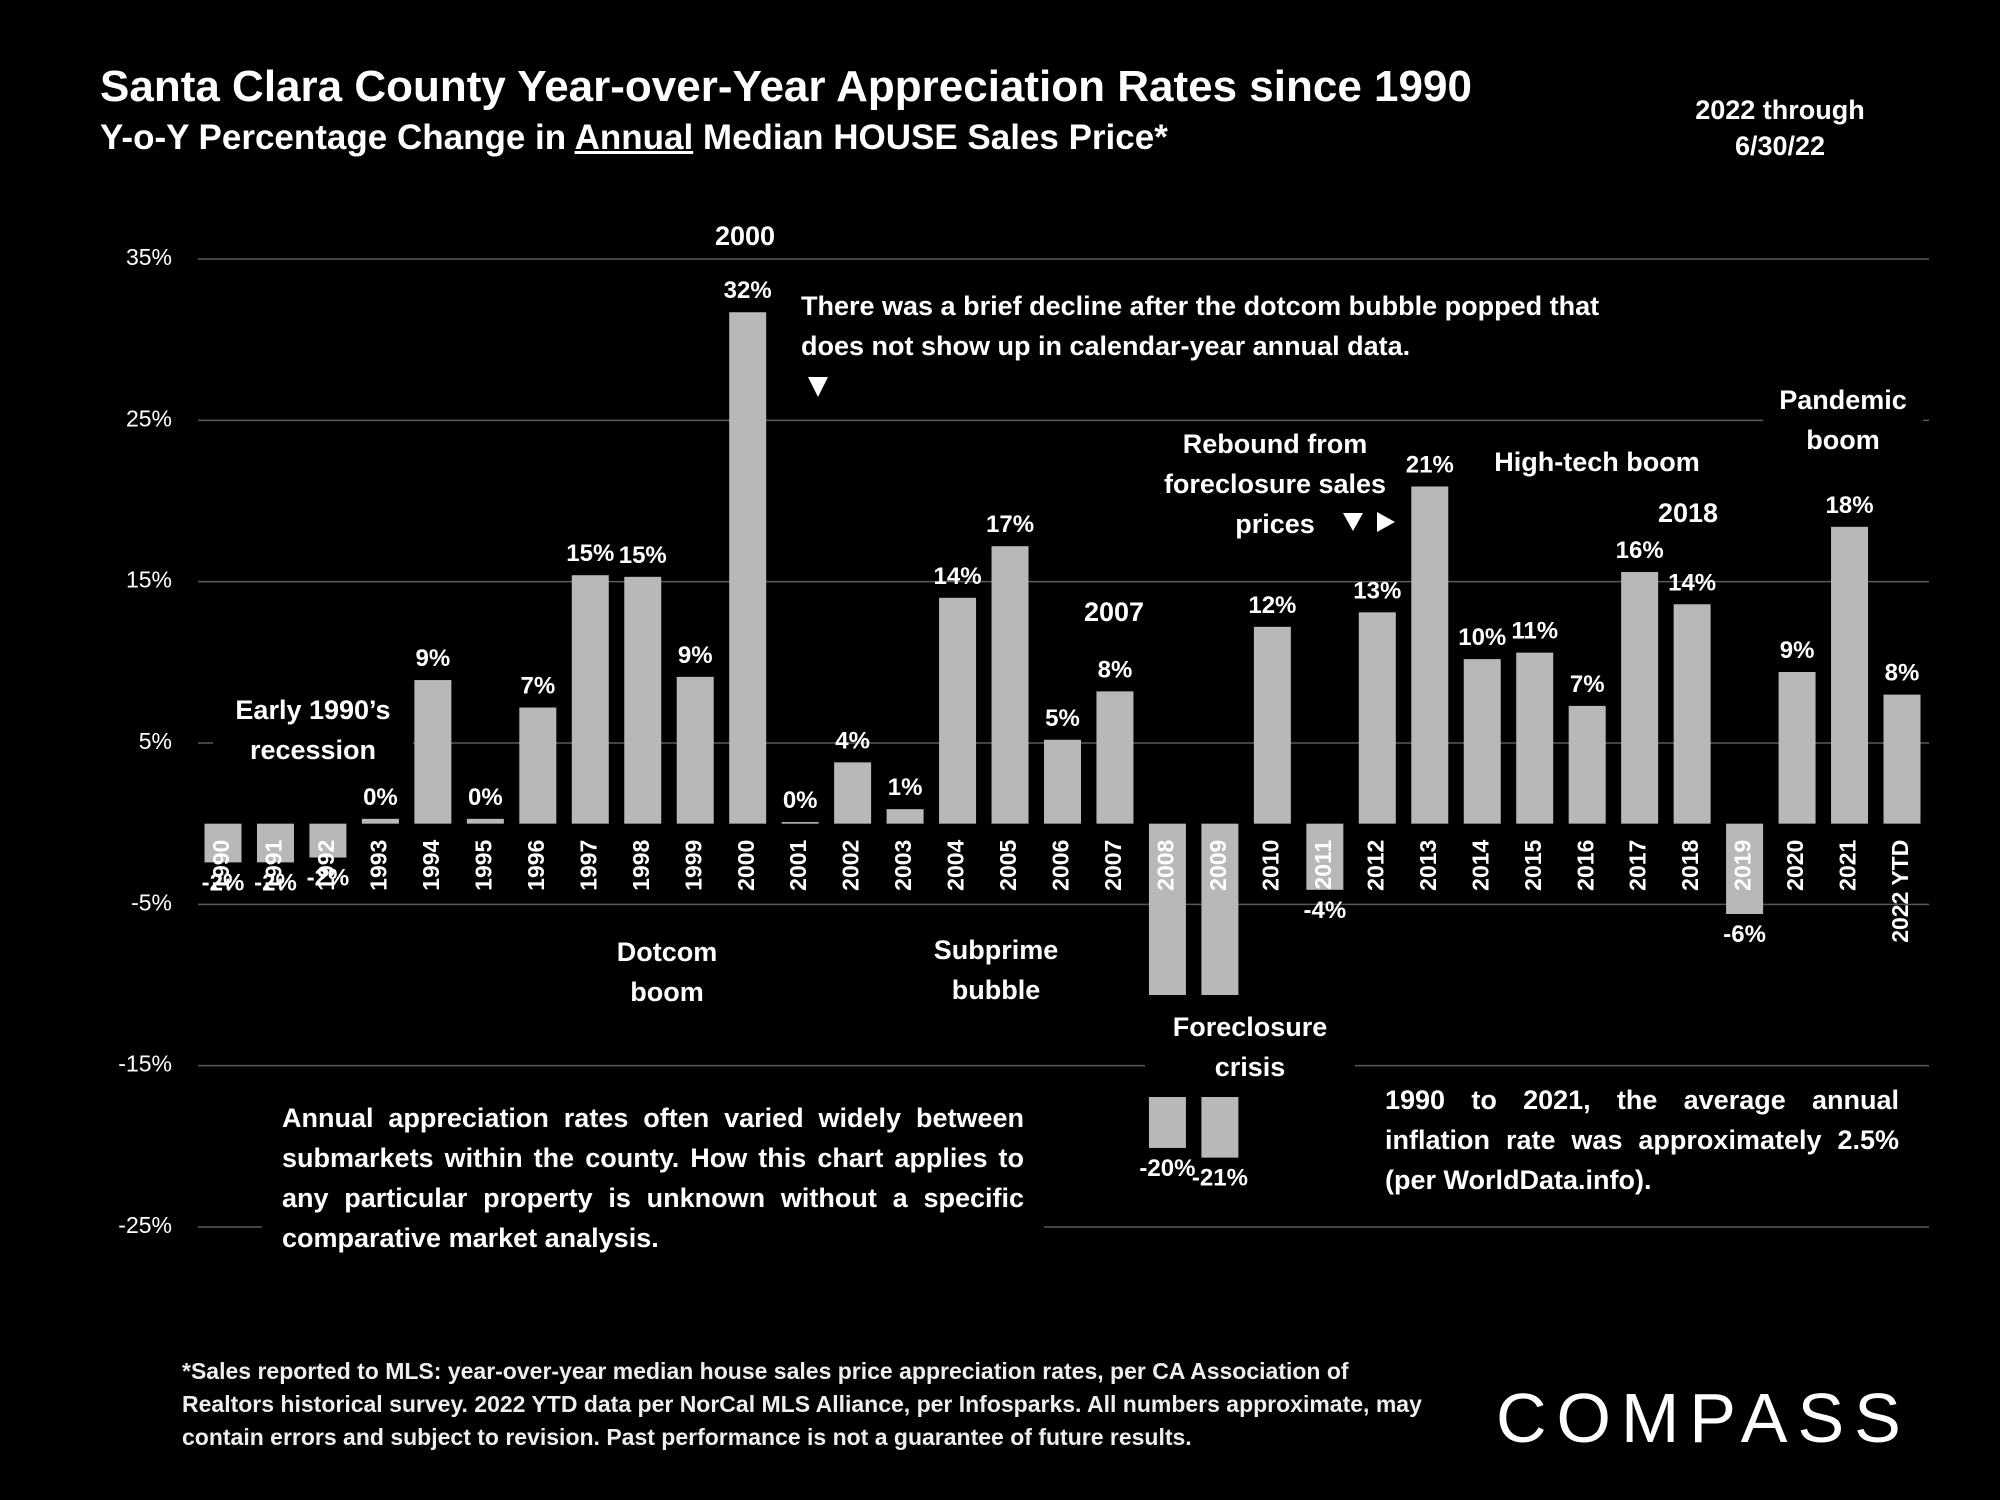 The width and height of the screenshot is (2000, 1500). What do you see at coordinates (1250, 1046) in the screenshot?
I see `annotation: Foreclosure crisis` at bounding box center [1250, 1046].